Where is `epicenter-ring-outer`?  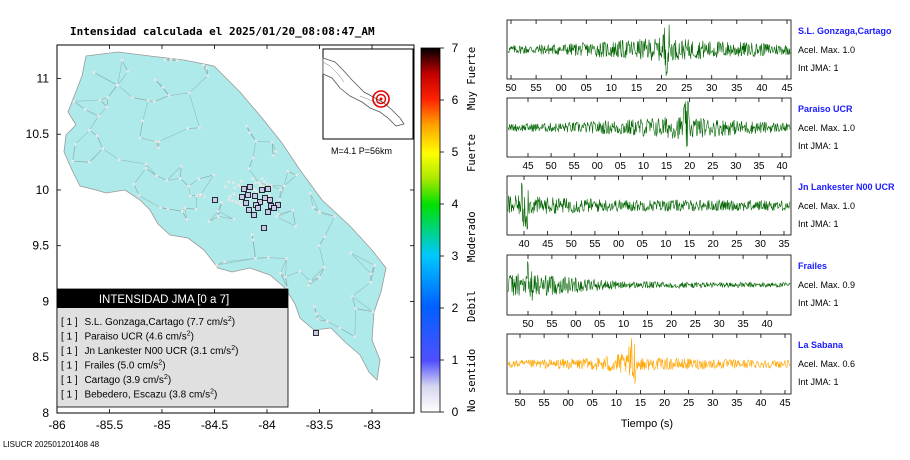 epicenter-ring-outer is located at coordinates (381, 99).